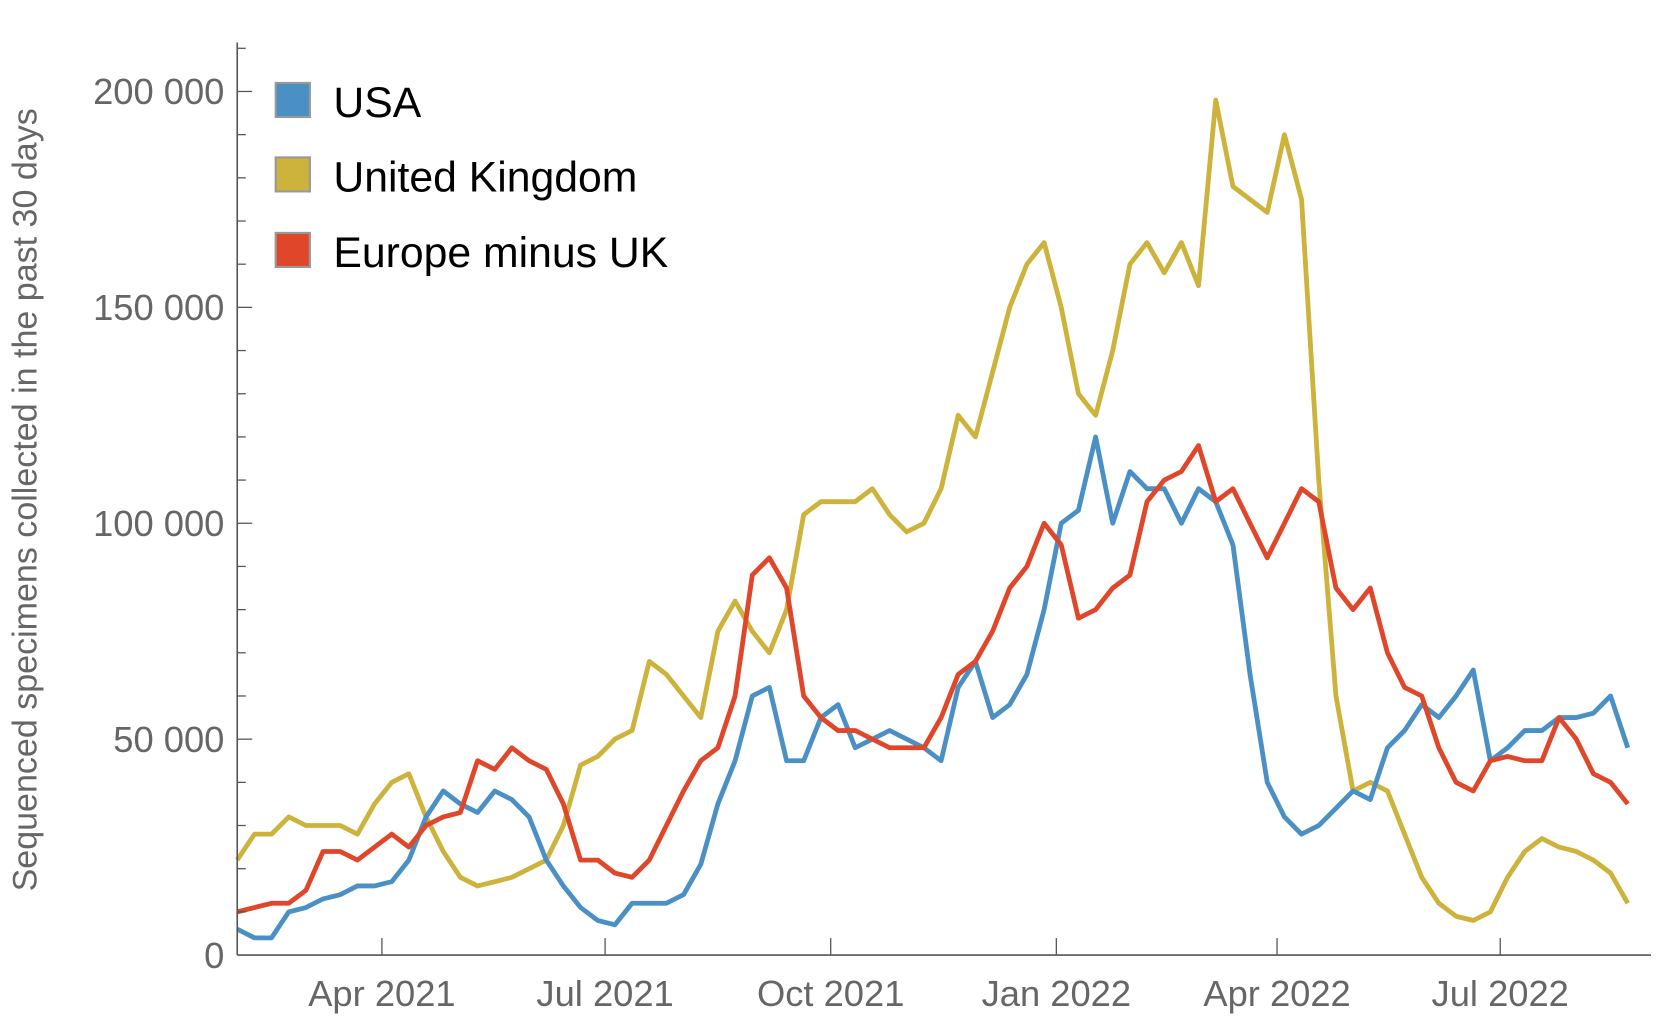  I want to click on y-tick-label: 50 000, so click(168, 739).